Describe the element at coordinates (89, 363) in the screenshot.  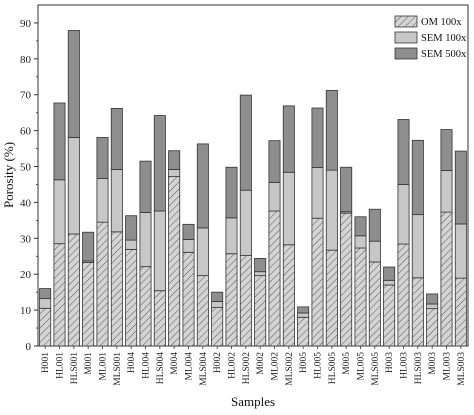
I see `x-tick-label: M001` at that location.